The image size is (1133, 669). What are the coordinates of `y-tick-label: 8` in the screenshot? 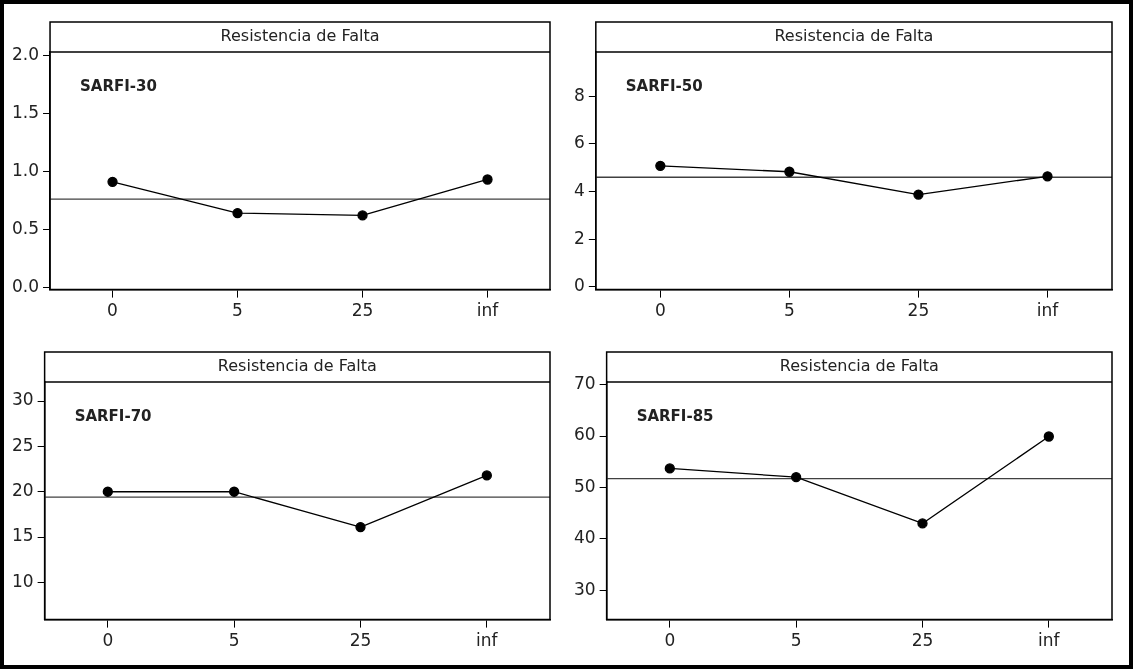 It's located at (579, 94).